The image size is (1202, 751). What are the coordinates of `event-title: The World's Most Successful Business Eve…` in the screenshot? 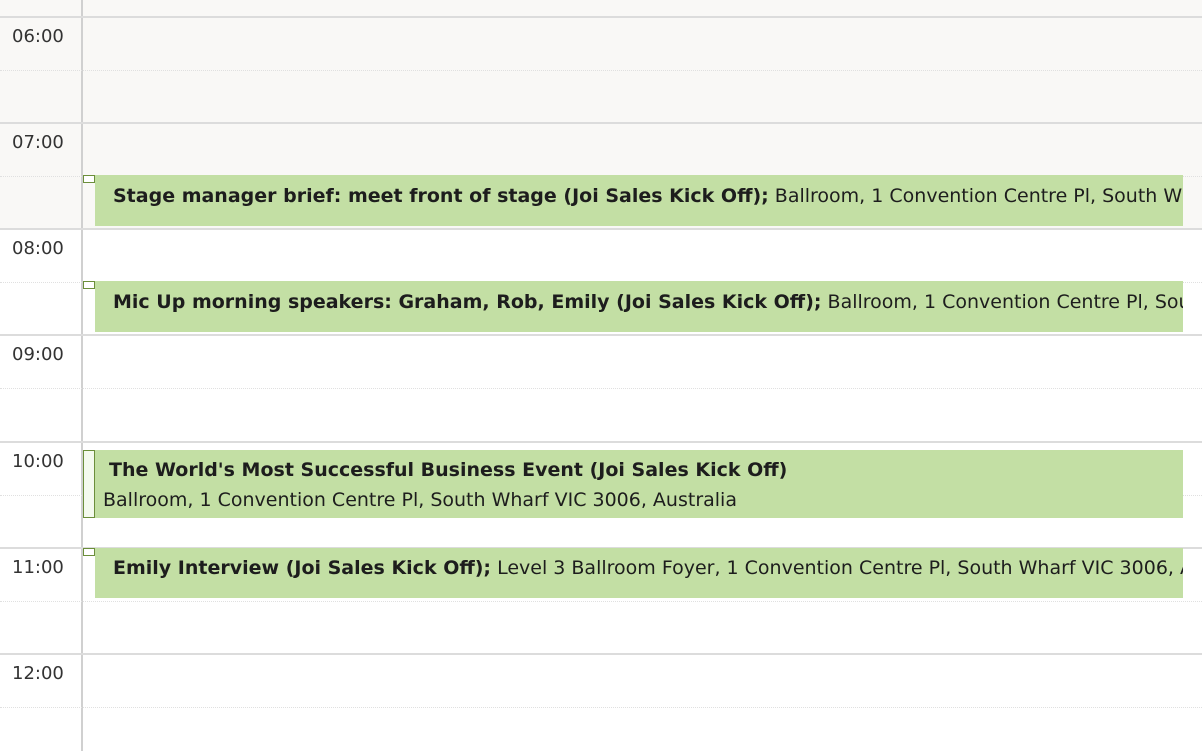 It's located at (448, 470).